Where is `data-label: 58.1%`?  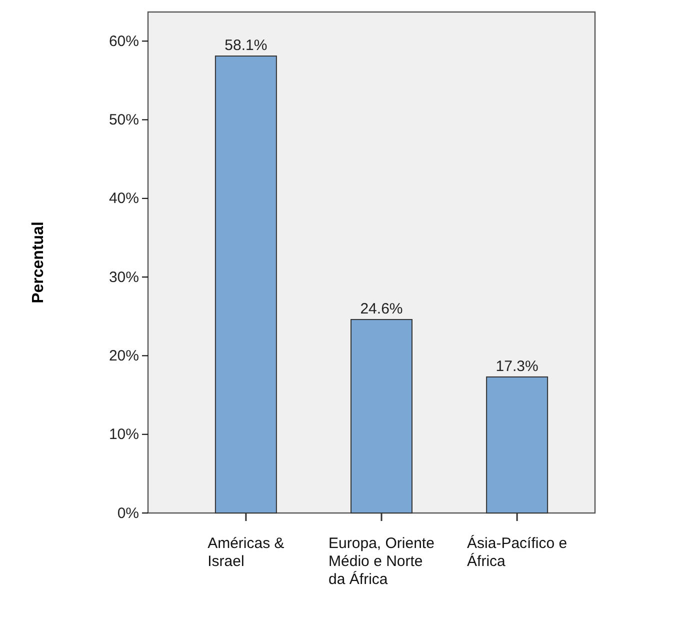
data-label: 58.1% is located at coordinates (246, 45).